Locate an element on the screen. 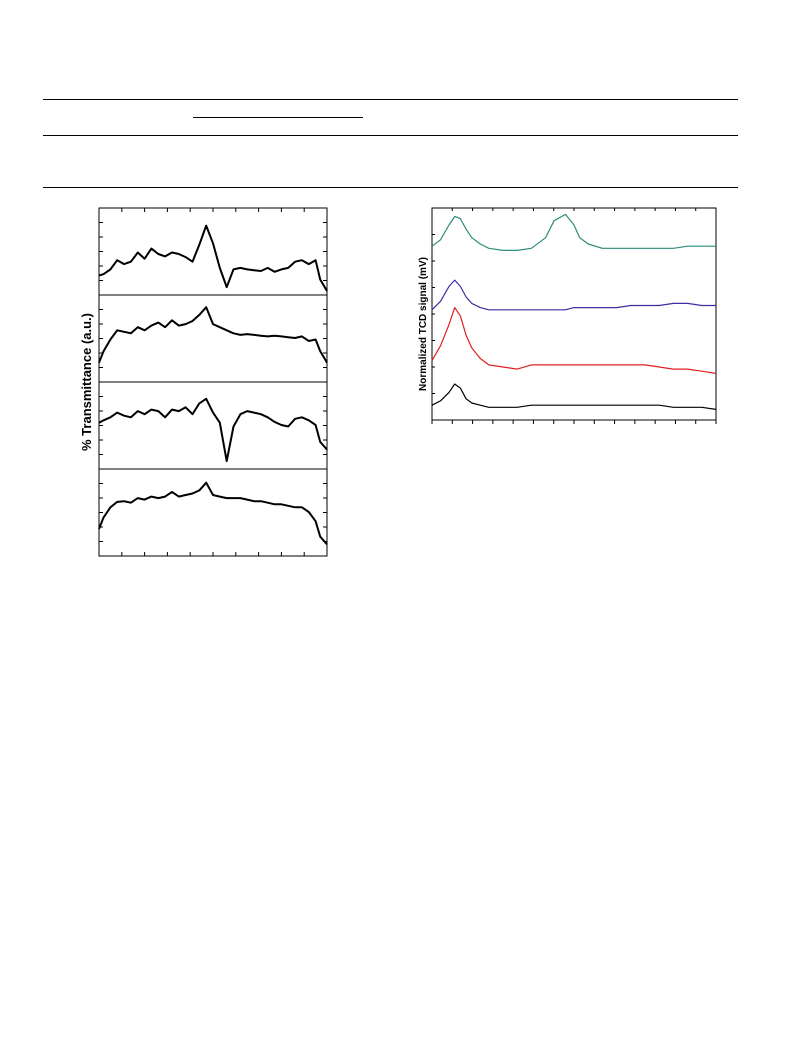 This screenshot has height=1057, width=793. table-header-rule is located at coordinates (390, 135).